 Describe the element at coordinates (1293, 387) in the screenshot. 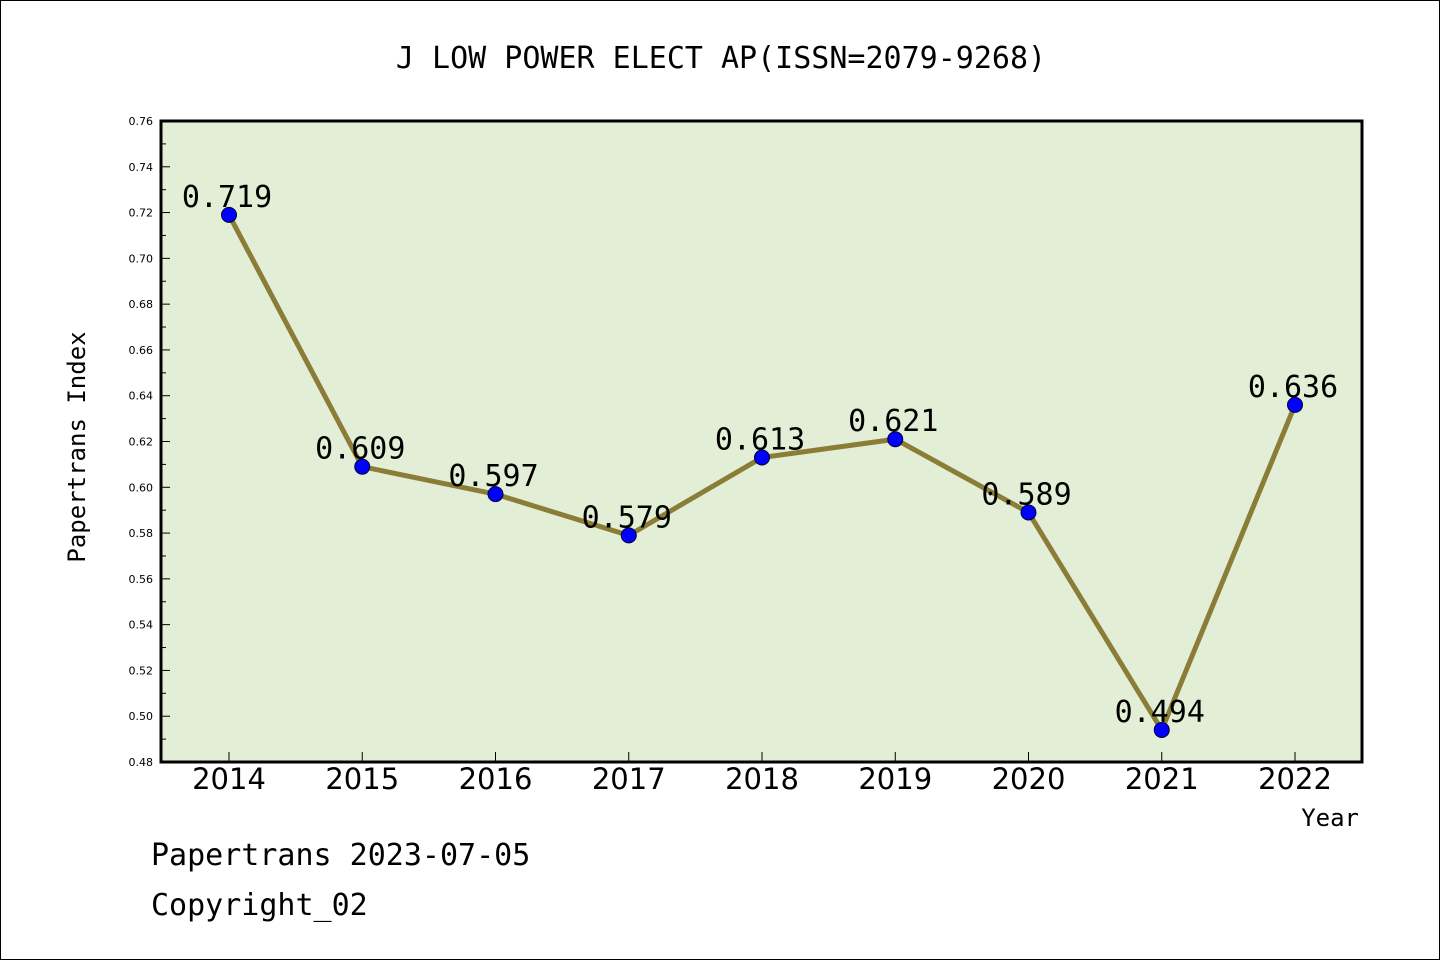

I see `data-label: 0.636` at that location.